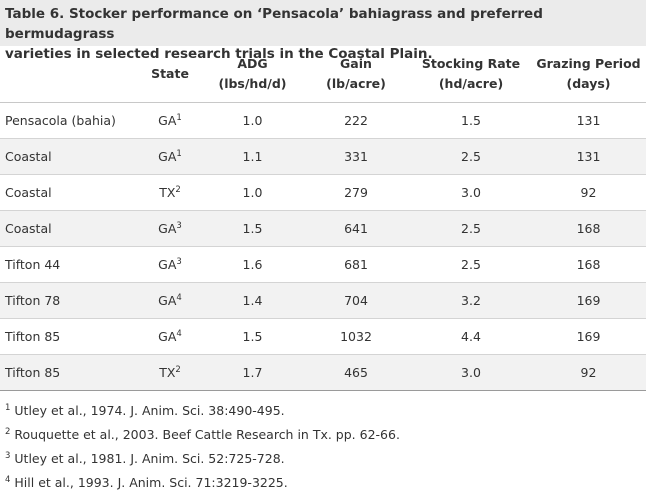 The width and height of the screenshot is (646, 495). Describe the element at coordinates (8, 408) in the screenshot. I see `footnote-number: 1` at that location.